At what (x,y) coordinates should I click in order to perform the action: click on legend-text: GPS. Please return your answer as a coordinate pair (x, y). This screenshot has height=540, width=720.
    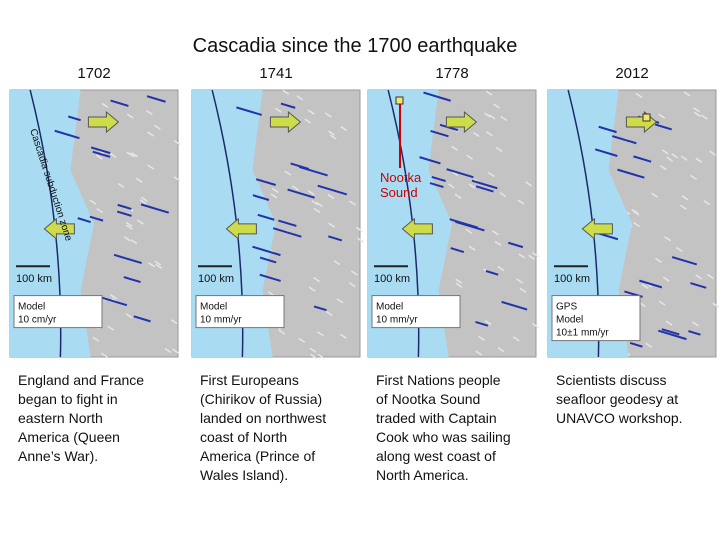
    Looking at the image, I should click on (566, 307).